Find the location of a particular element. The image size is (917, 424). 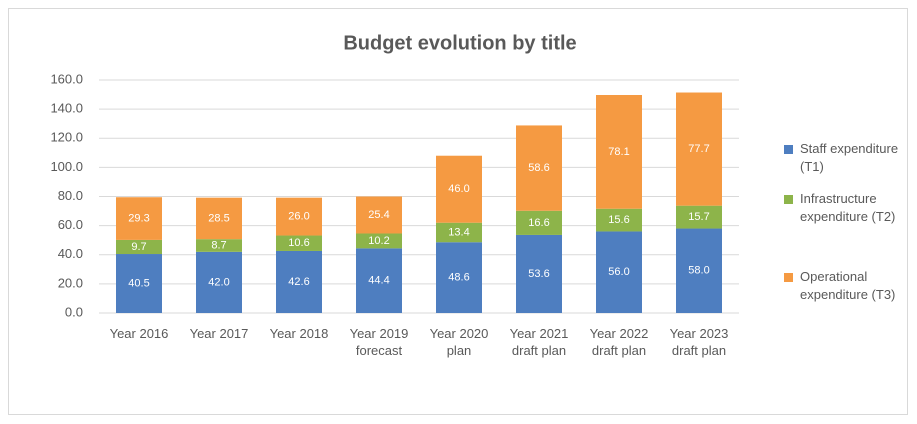

data-label: 44.4 is located at coordinates (378, 281).